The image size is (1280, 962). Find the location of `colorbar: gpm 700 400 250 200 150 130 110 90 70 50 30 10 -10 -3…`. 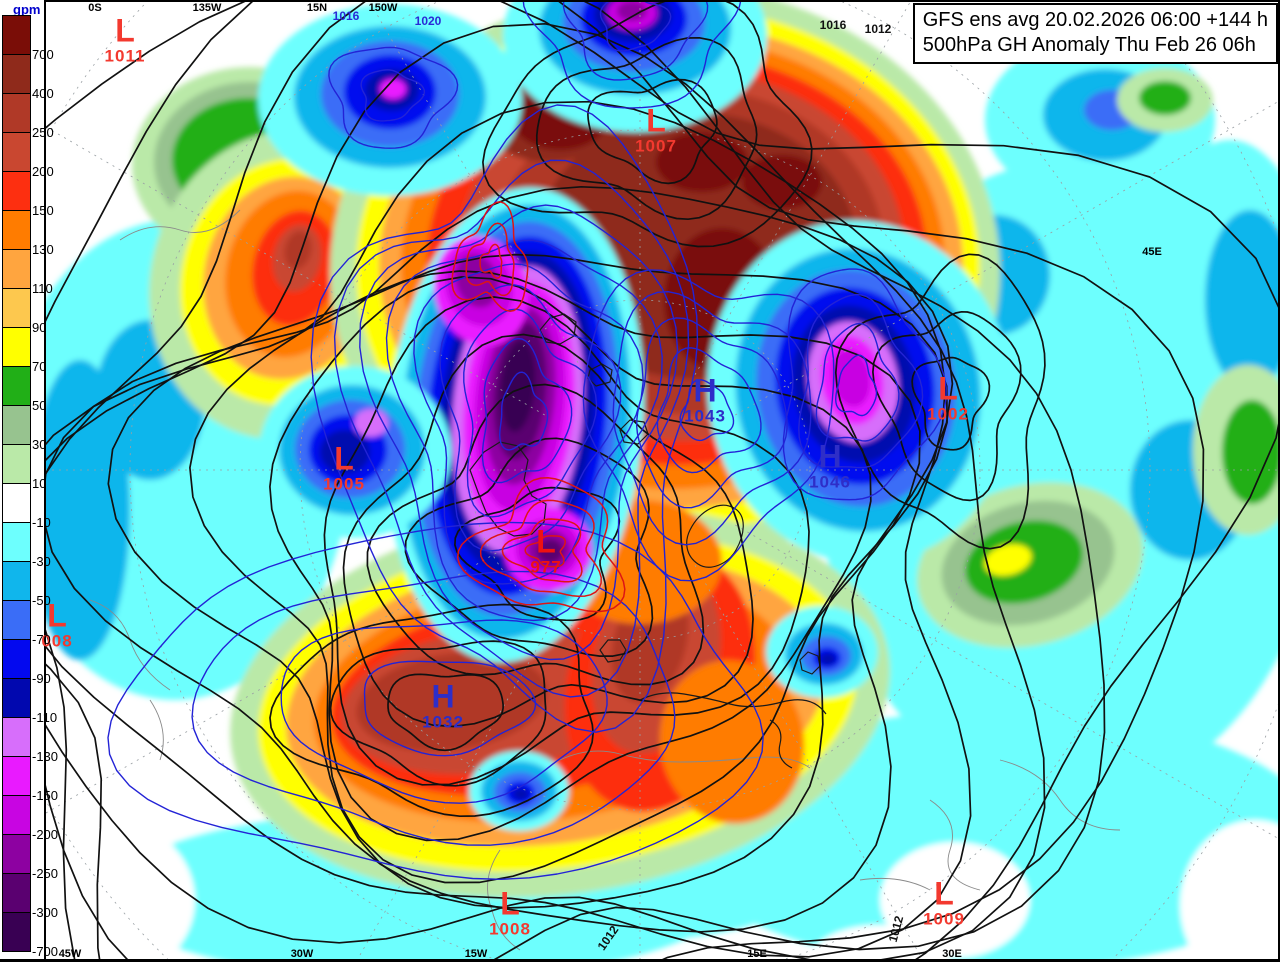

colorbar: gpm 700 400 250 200 150 130 110 90 70 50 30 10 -10 -3… is located at coordinates (29, 481).